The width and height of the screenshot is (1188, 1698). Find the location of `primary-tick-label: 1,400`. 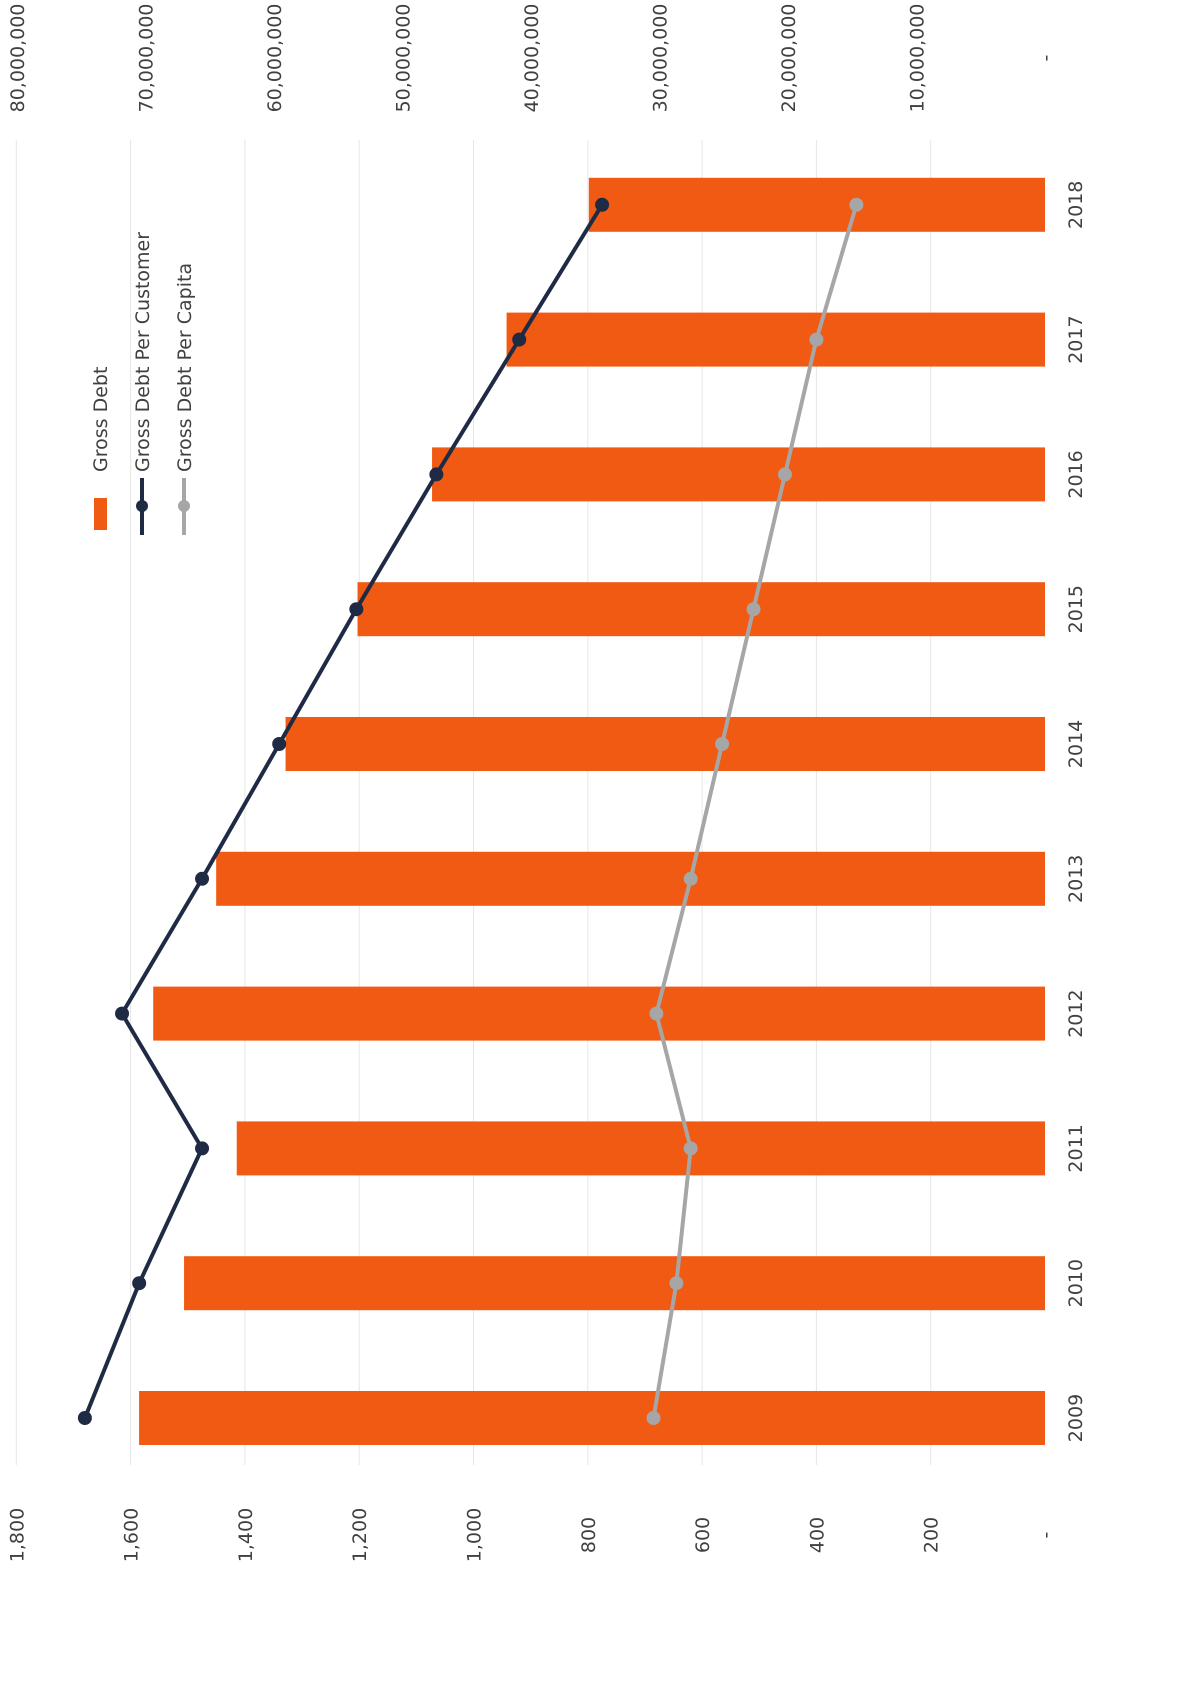

primary-tick-label: 1,400 is located at coordinates (246, 1535).